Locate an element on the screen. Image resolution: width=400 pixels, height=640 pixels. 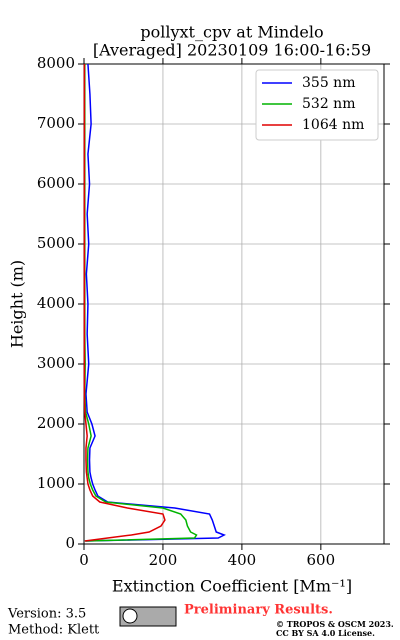
y-tick-label: 3000 is located at coordinates (56, 363).